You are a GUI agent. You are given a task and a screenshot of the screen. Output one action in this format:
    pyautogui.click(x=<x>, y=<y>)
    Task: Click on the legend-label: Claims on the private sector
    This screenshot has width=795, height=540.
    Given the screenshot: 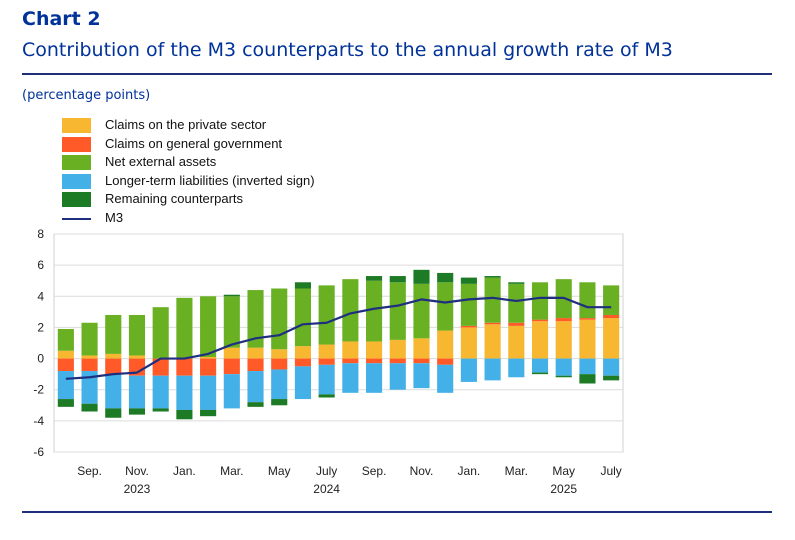 What is the action you would take?
    pyautogui.click(x=186, y=124)
    